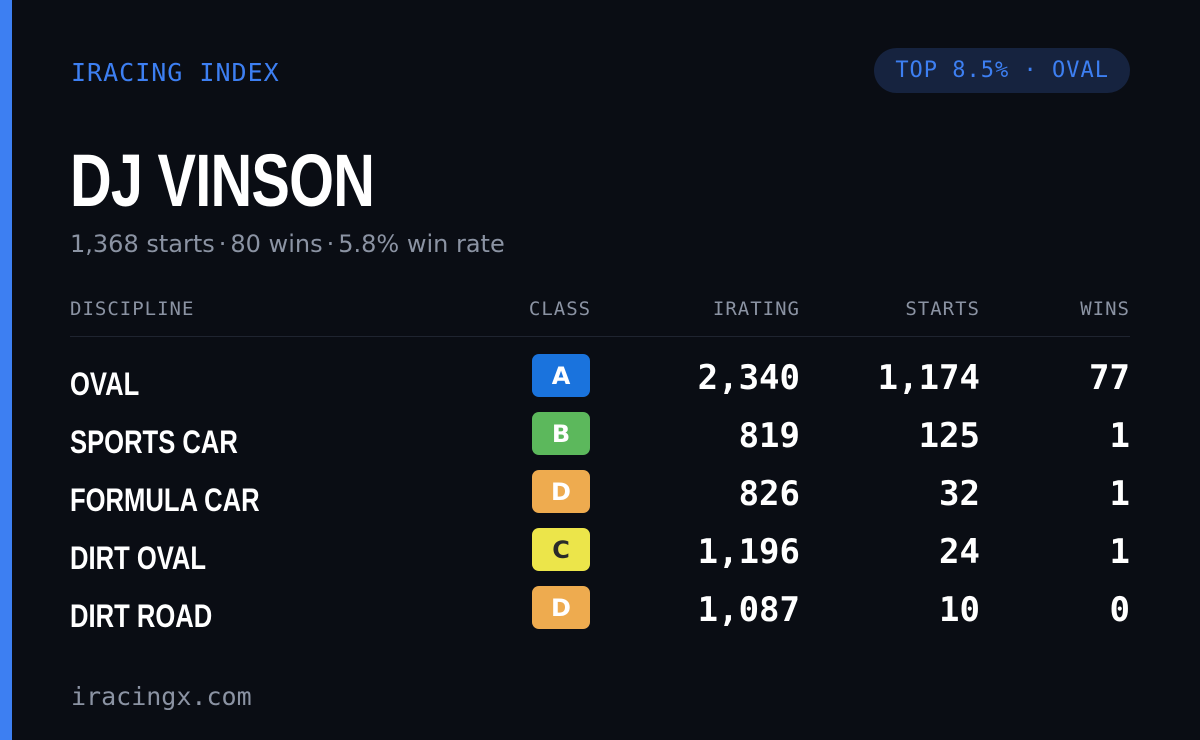  I want to click on table-header: DISCIPLINE CLASS IRATING STARTS WINS, so click(600, 313).